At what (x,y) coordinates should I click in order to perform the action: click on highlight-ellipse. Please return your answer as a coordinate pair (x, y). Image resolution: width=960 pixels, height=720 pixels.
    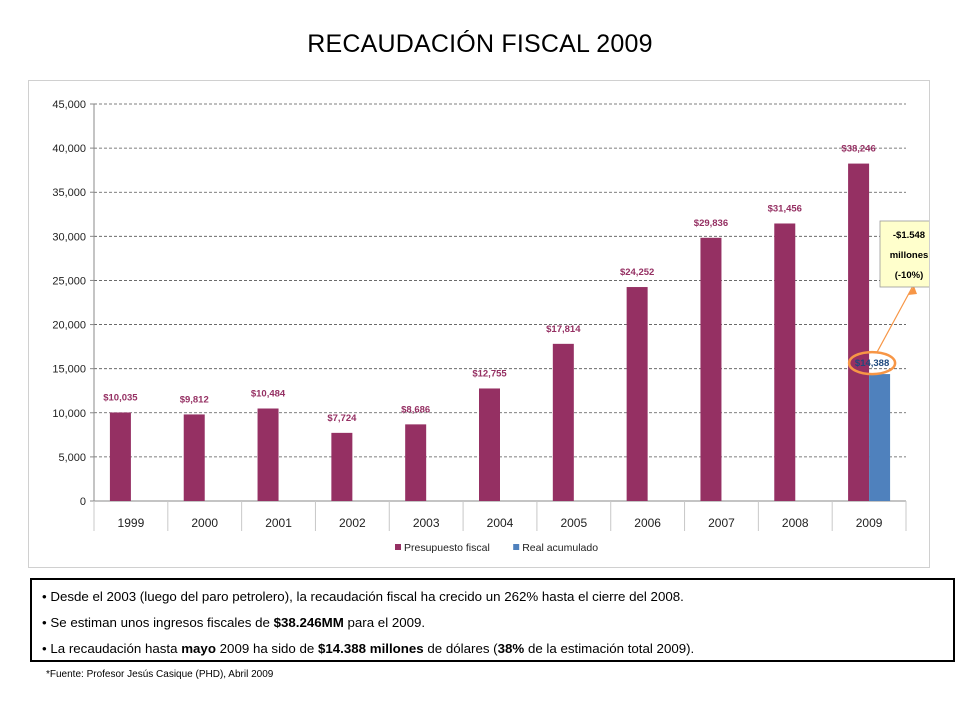
    Looking at the image, I should click on (872, 363).